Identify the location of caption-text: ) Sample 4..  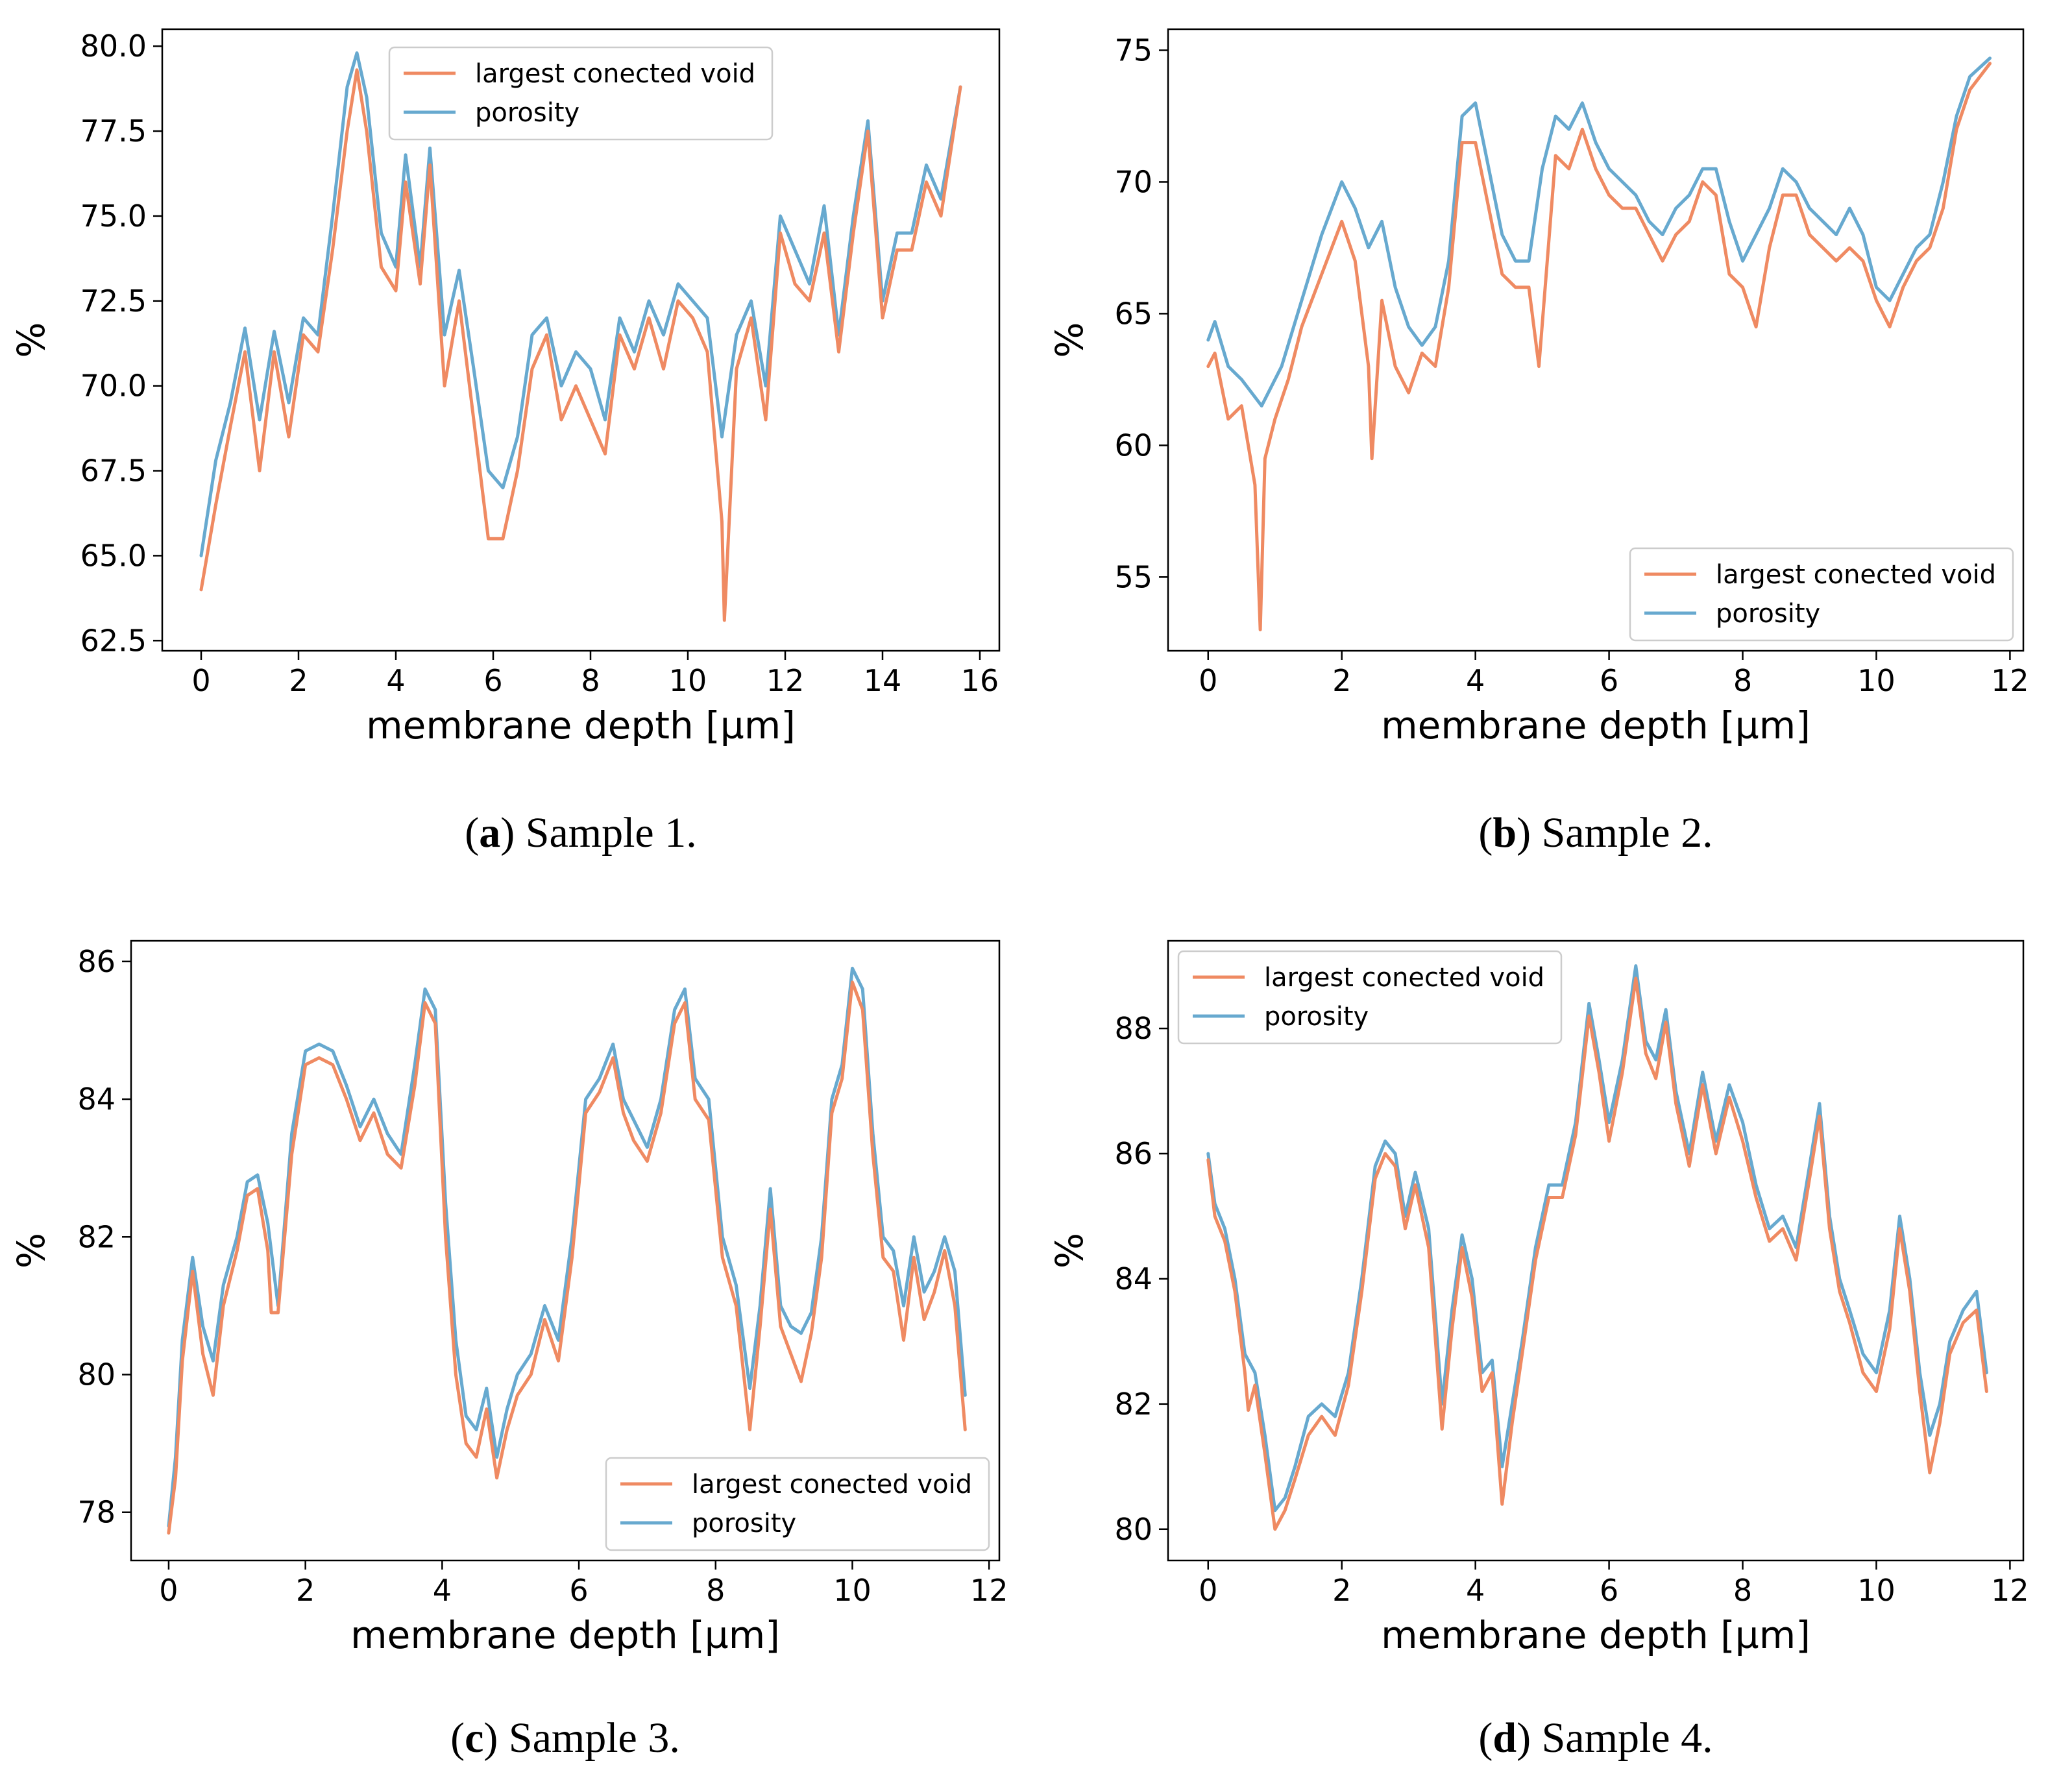
(1614, 1738).